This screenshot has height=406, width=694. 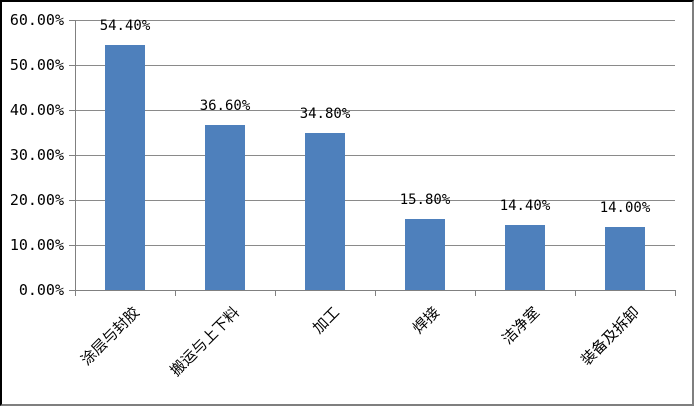 I want to click on category-label: 涂层与封胶, so click(x=110, y=336).